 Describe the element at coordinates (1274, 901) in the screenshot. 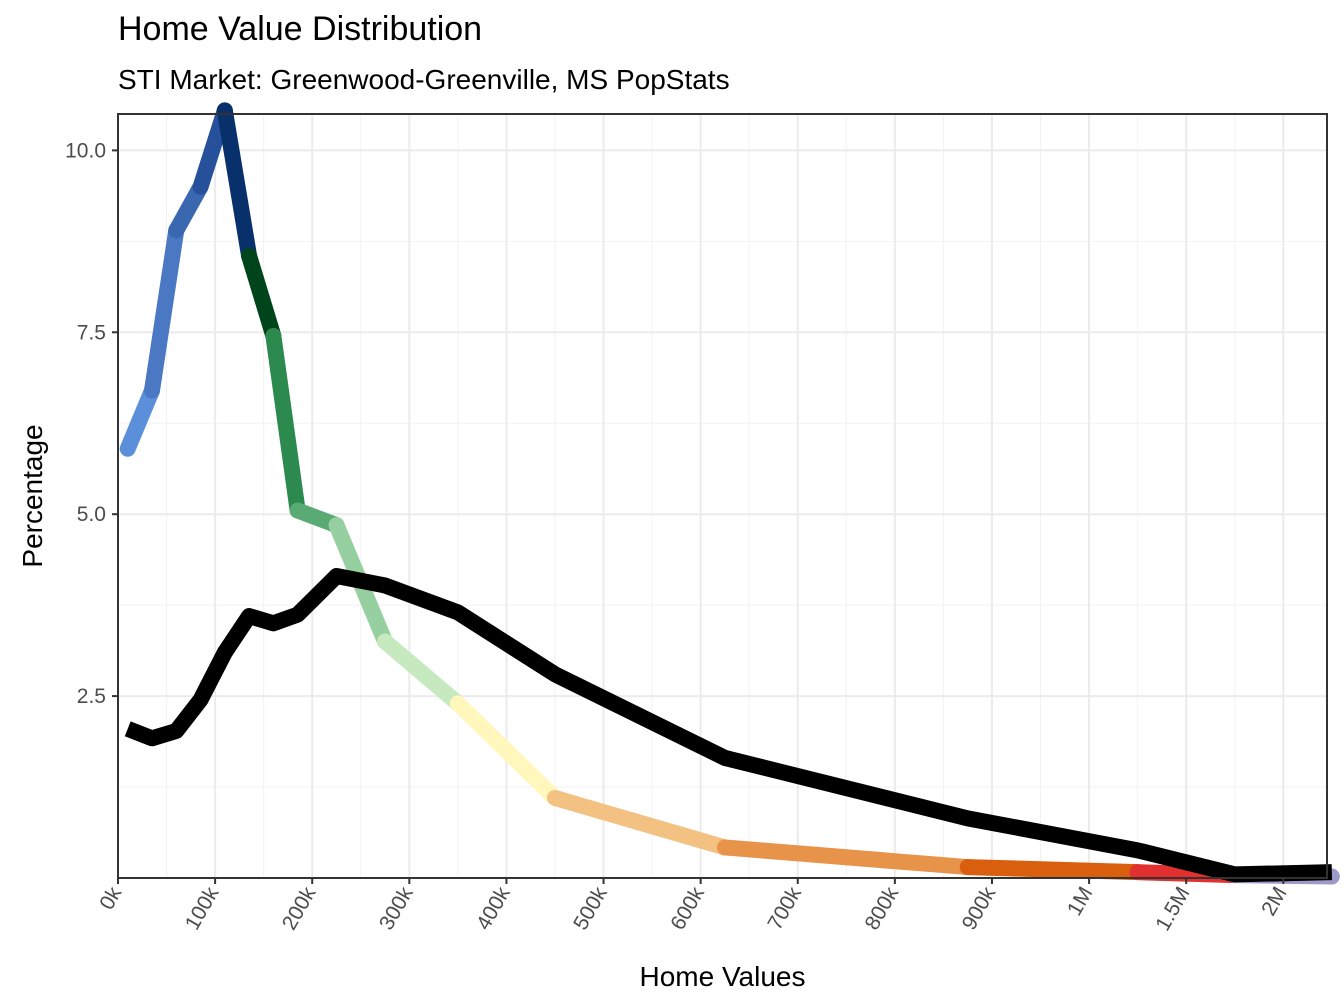

I see `x-tick-label: 2M` at that location.